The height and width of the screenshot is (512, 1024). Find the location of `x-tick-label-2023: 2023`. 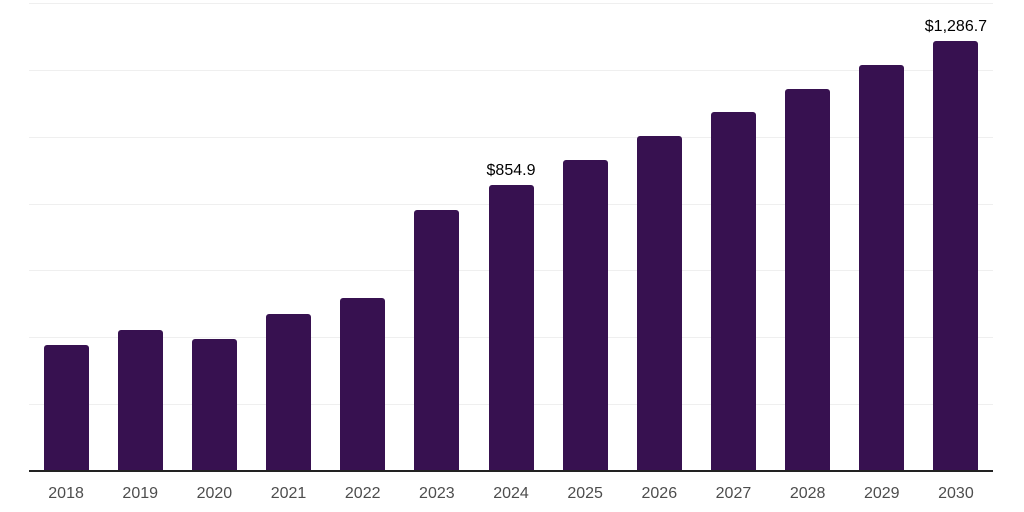

x-tick-label-2023: 2023 is located at coordinates (437, 493).